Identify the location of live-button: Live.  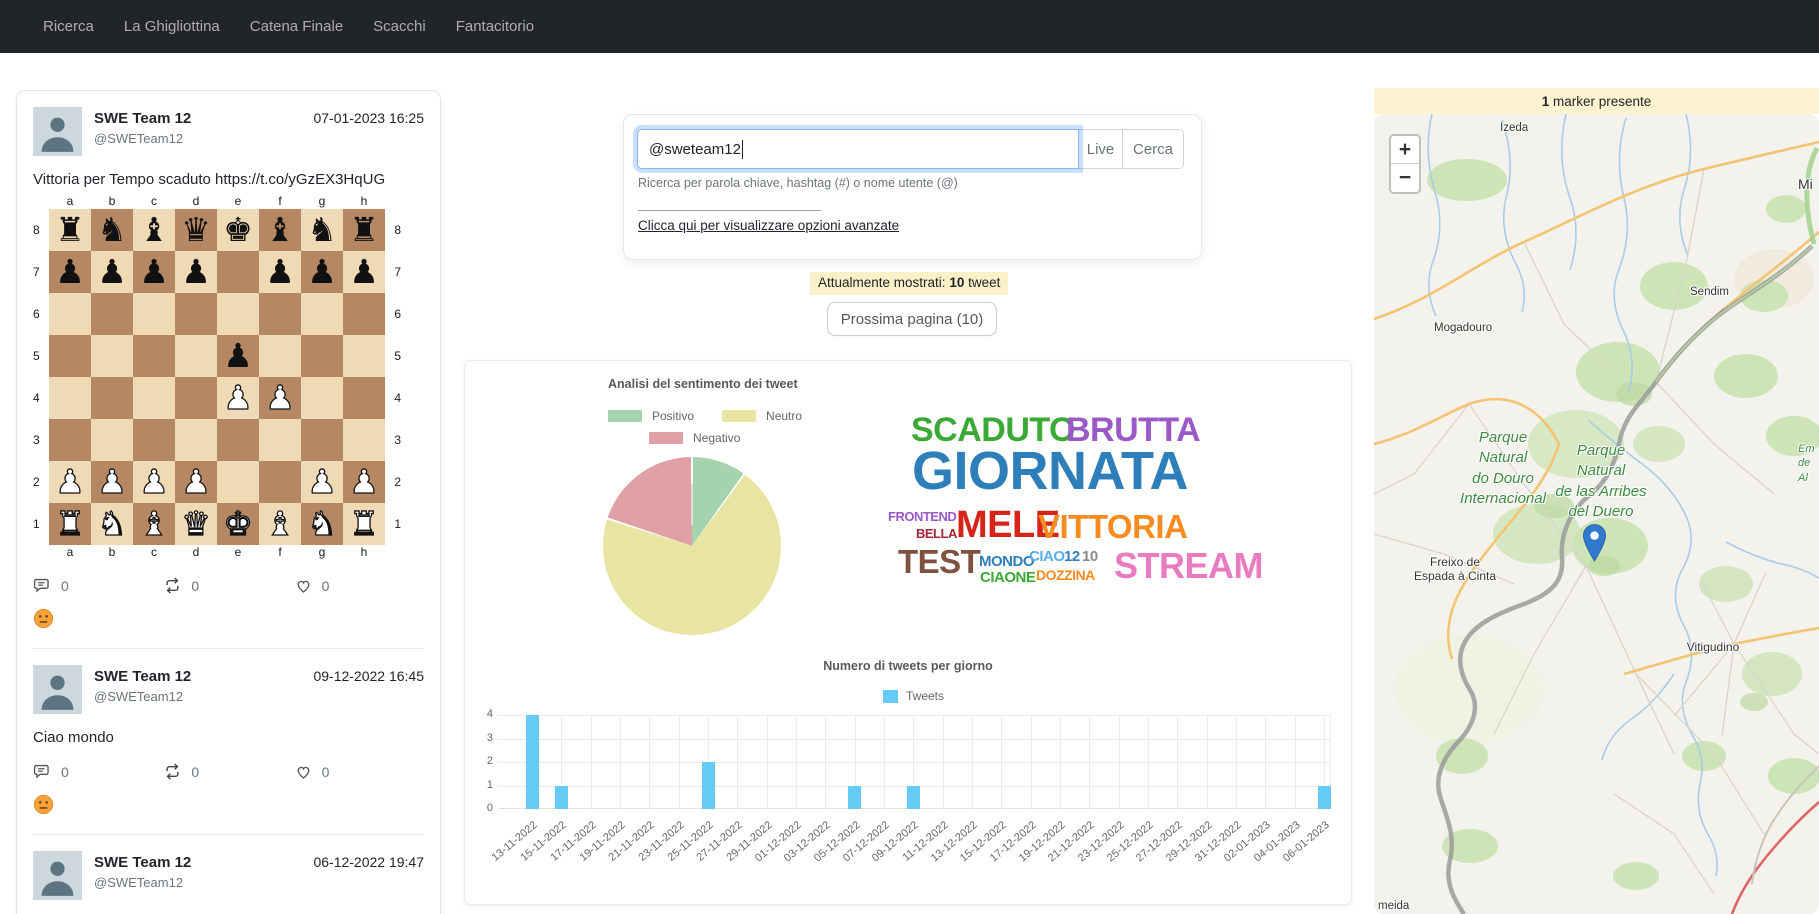
(1101, 149).